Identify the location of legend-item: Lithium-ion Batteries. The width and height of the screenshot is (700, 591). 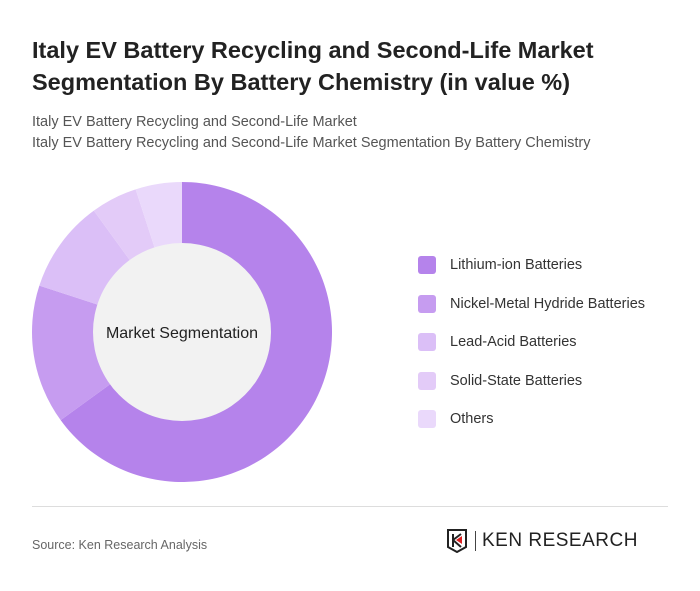
(531, 265).